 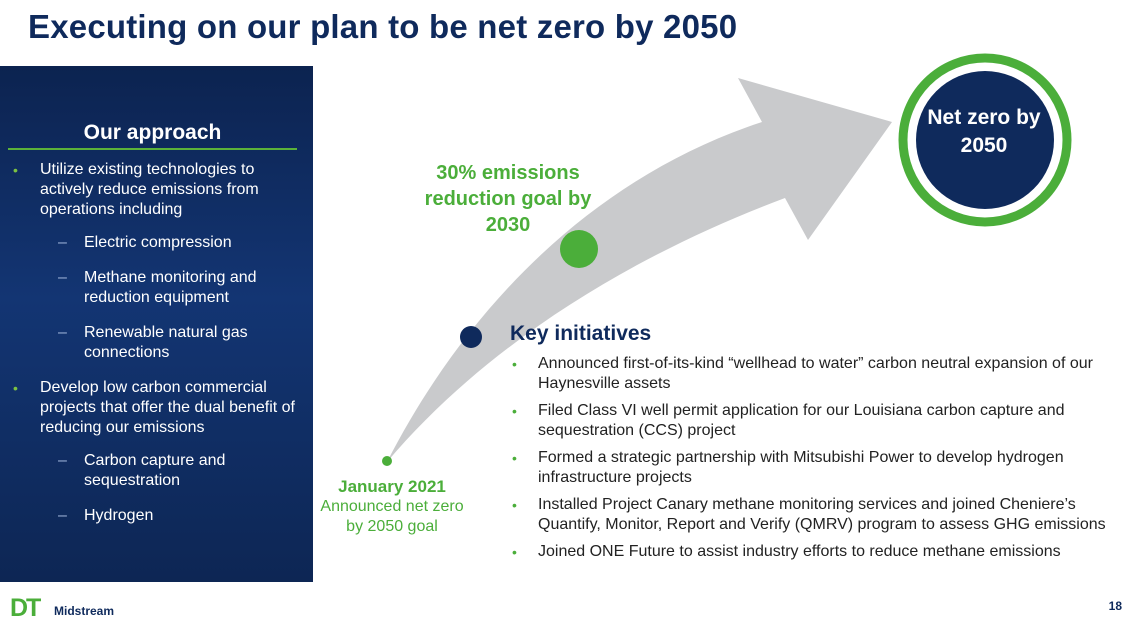 I want to click on approach-heading: Our approach, so click(x=152, y=135).